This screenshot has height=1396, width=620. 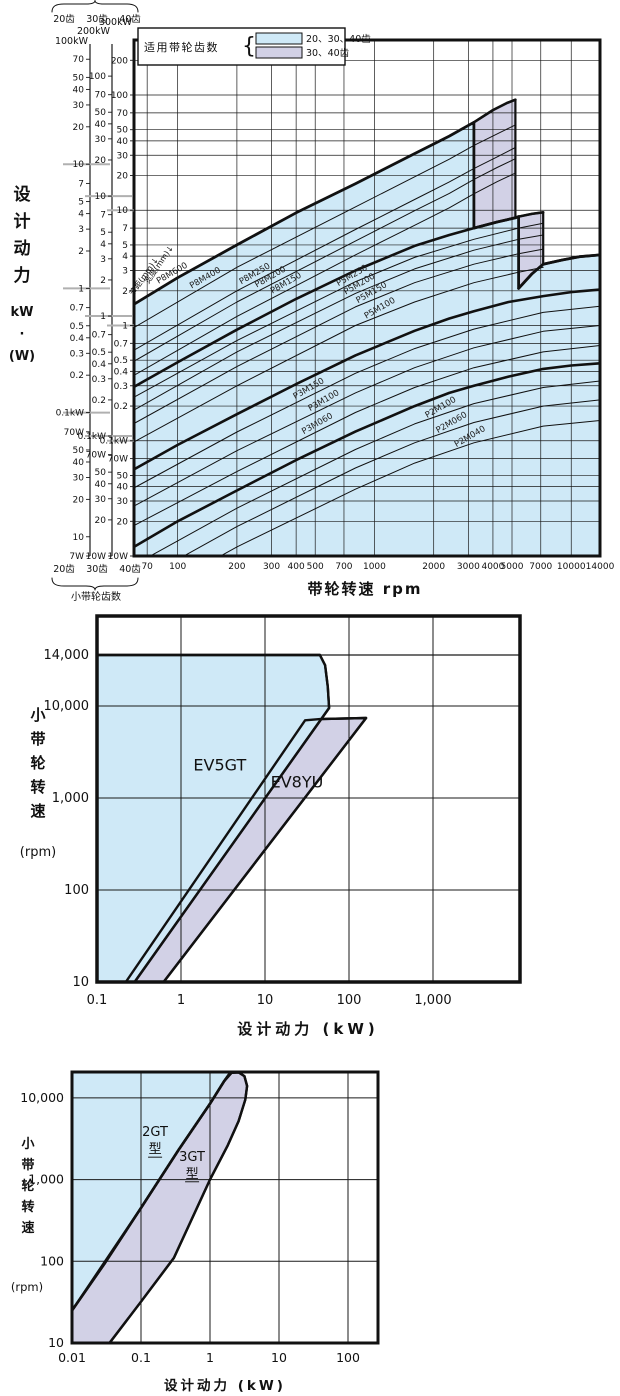 I want to click on boundary-3M-2M, so click(x=367, y=455).